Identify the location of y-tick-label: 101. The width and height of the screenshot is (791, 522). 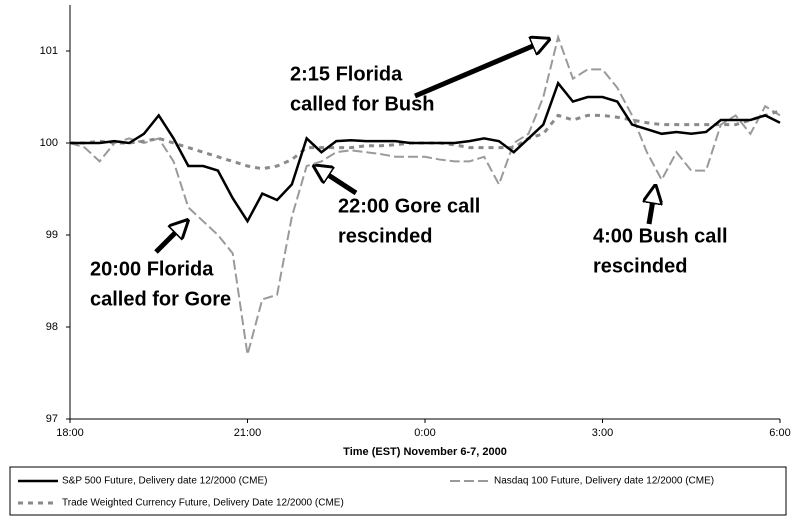
(49, 51).